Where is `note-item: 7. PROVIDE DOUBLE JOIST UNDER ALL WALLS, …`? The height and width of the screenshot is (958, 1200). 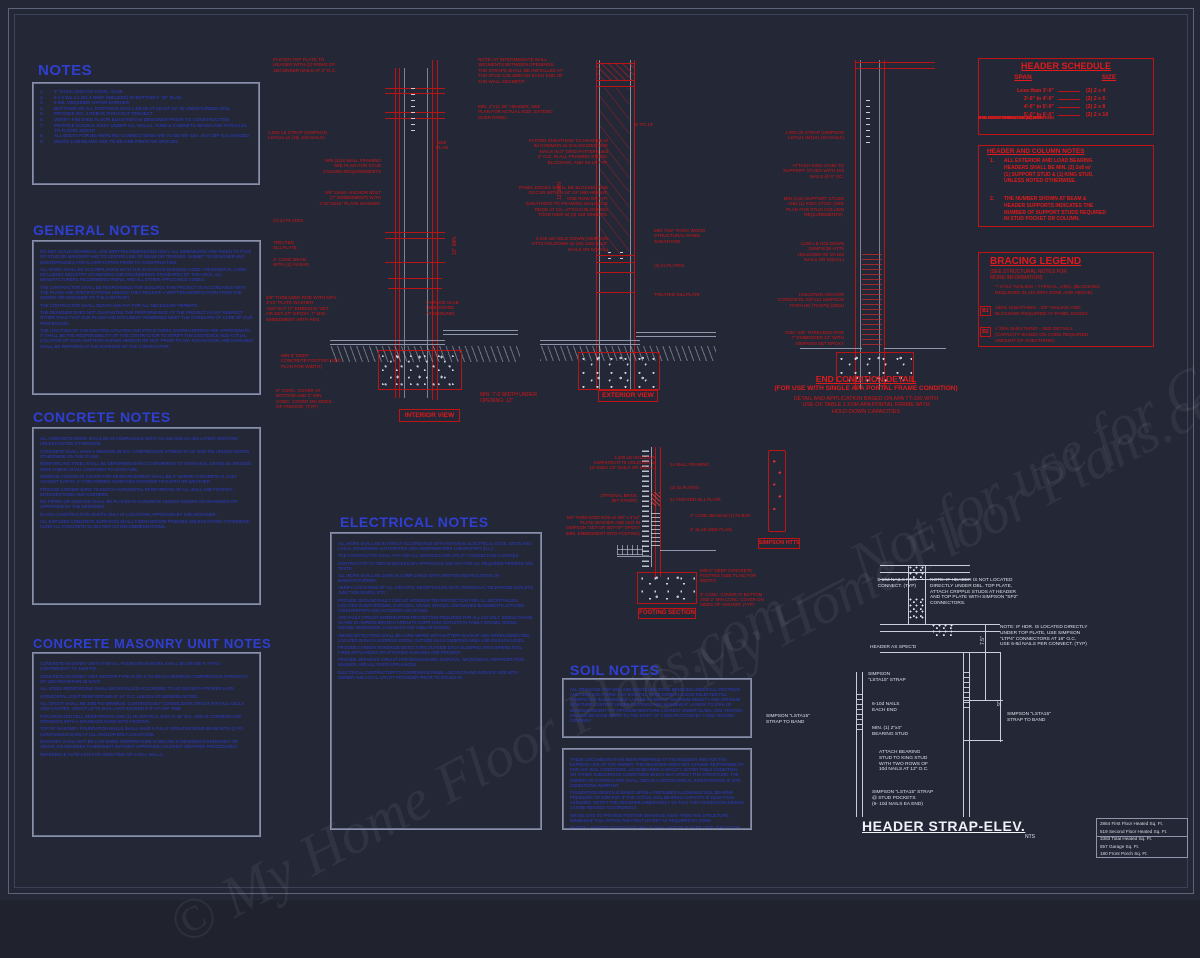 note-item: 7. PROVIDE DOUBLE JOIST UNDER ALL WALLS, … is located at coordinates (146, 128).